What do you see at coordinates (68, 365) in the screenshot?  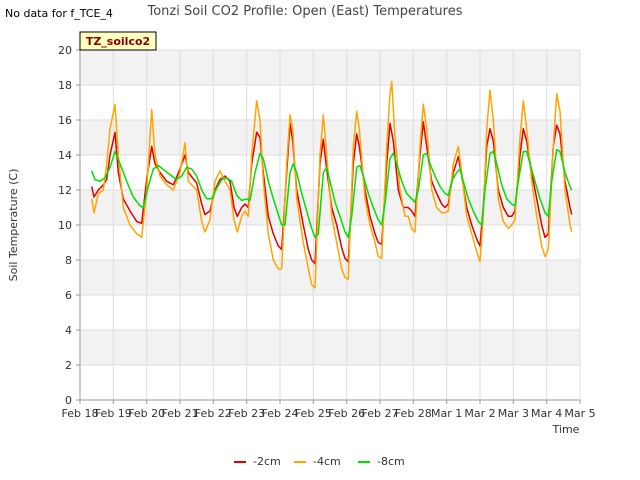 I see `y-tick-label: 2` at bounding box center [68, 365].